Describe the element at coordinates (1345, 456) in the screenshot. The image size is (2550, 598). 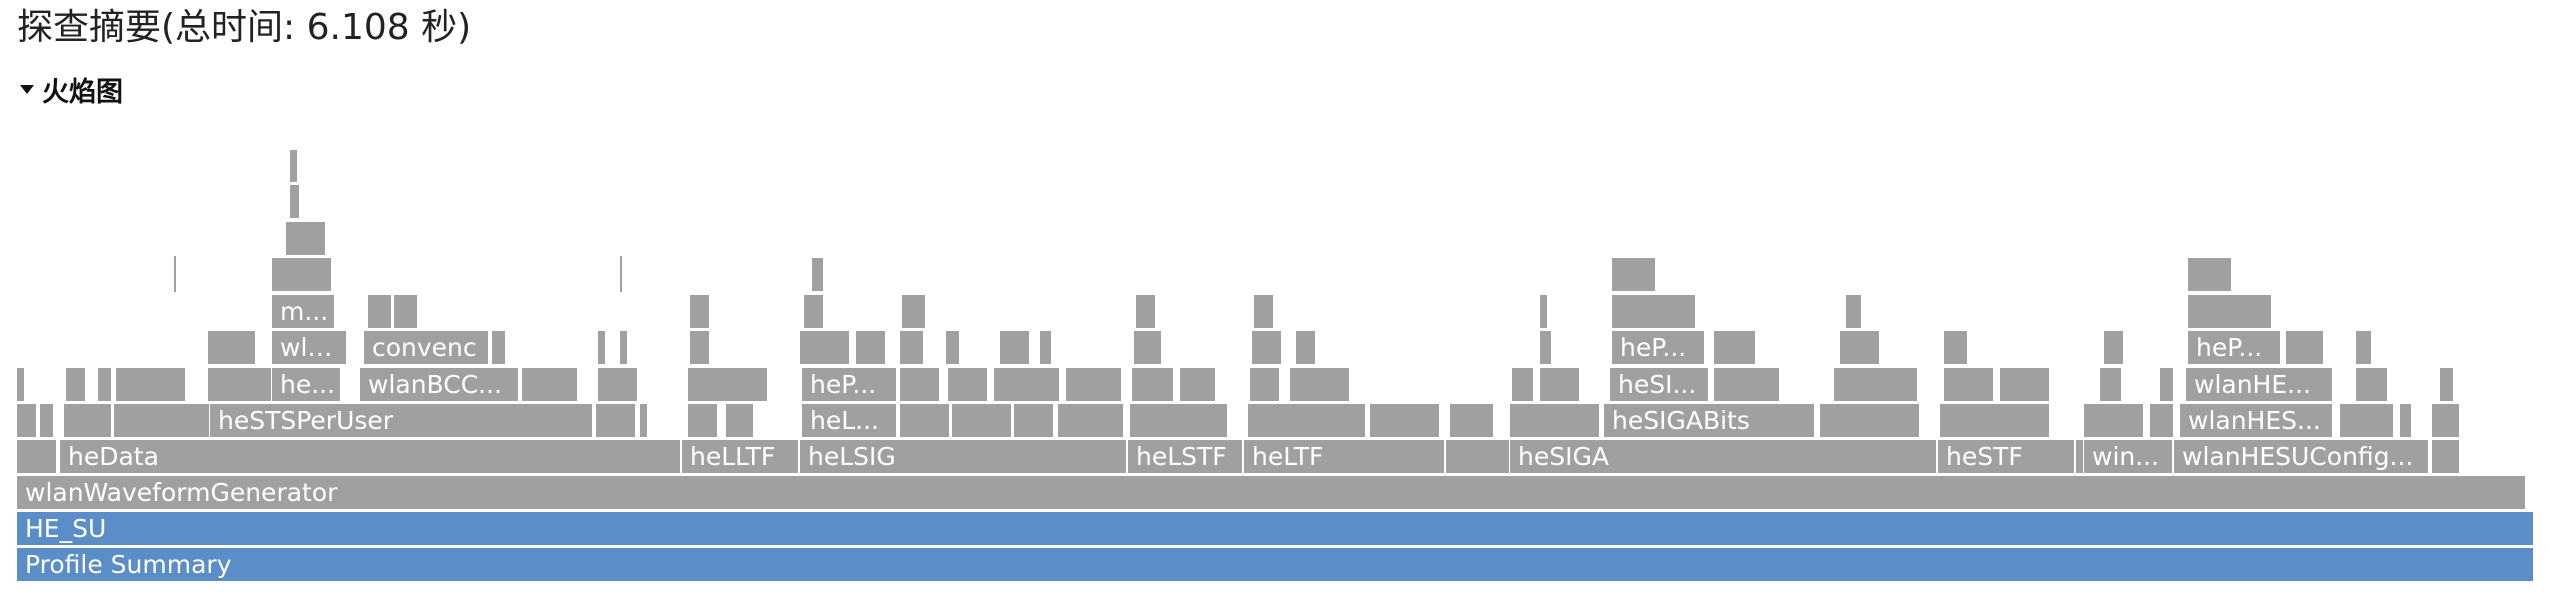
I see `frame-heltf: heLTF` at that location.